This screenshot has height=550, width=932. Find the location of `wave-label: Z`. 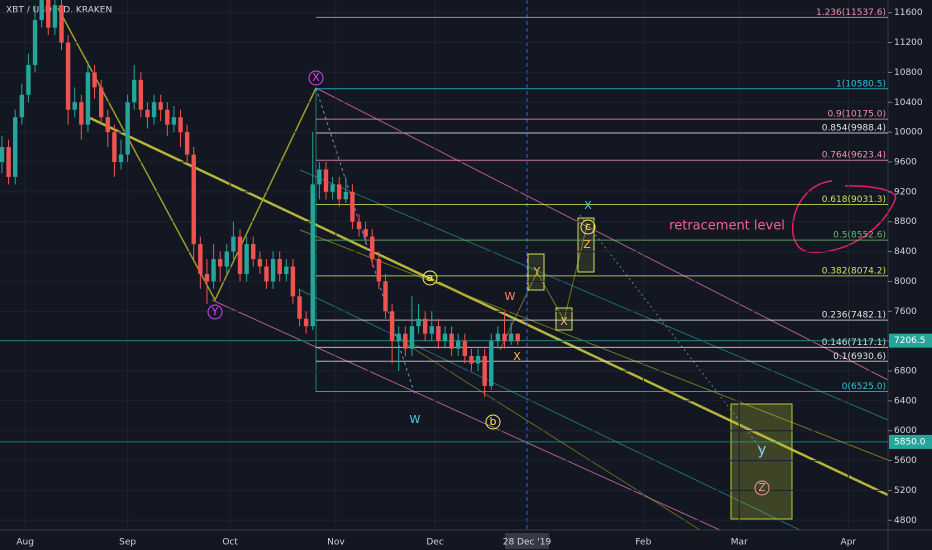

wave-label: Z is located at coordinates (762, 487).